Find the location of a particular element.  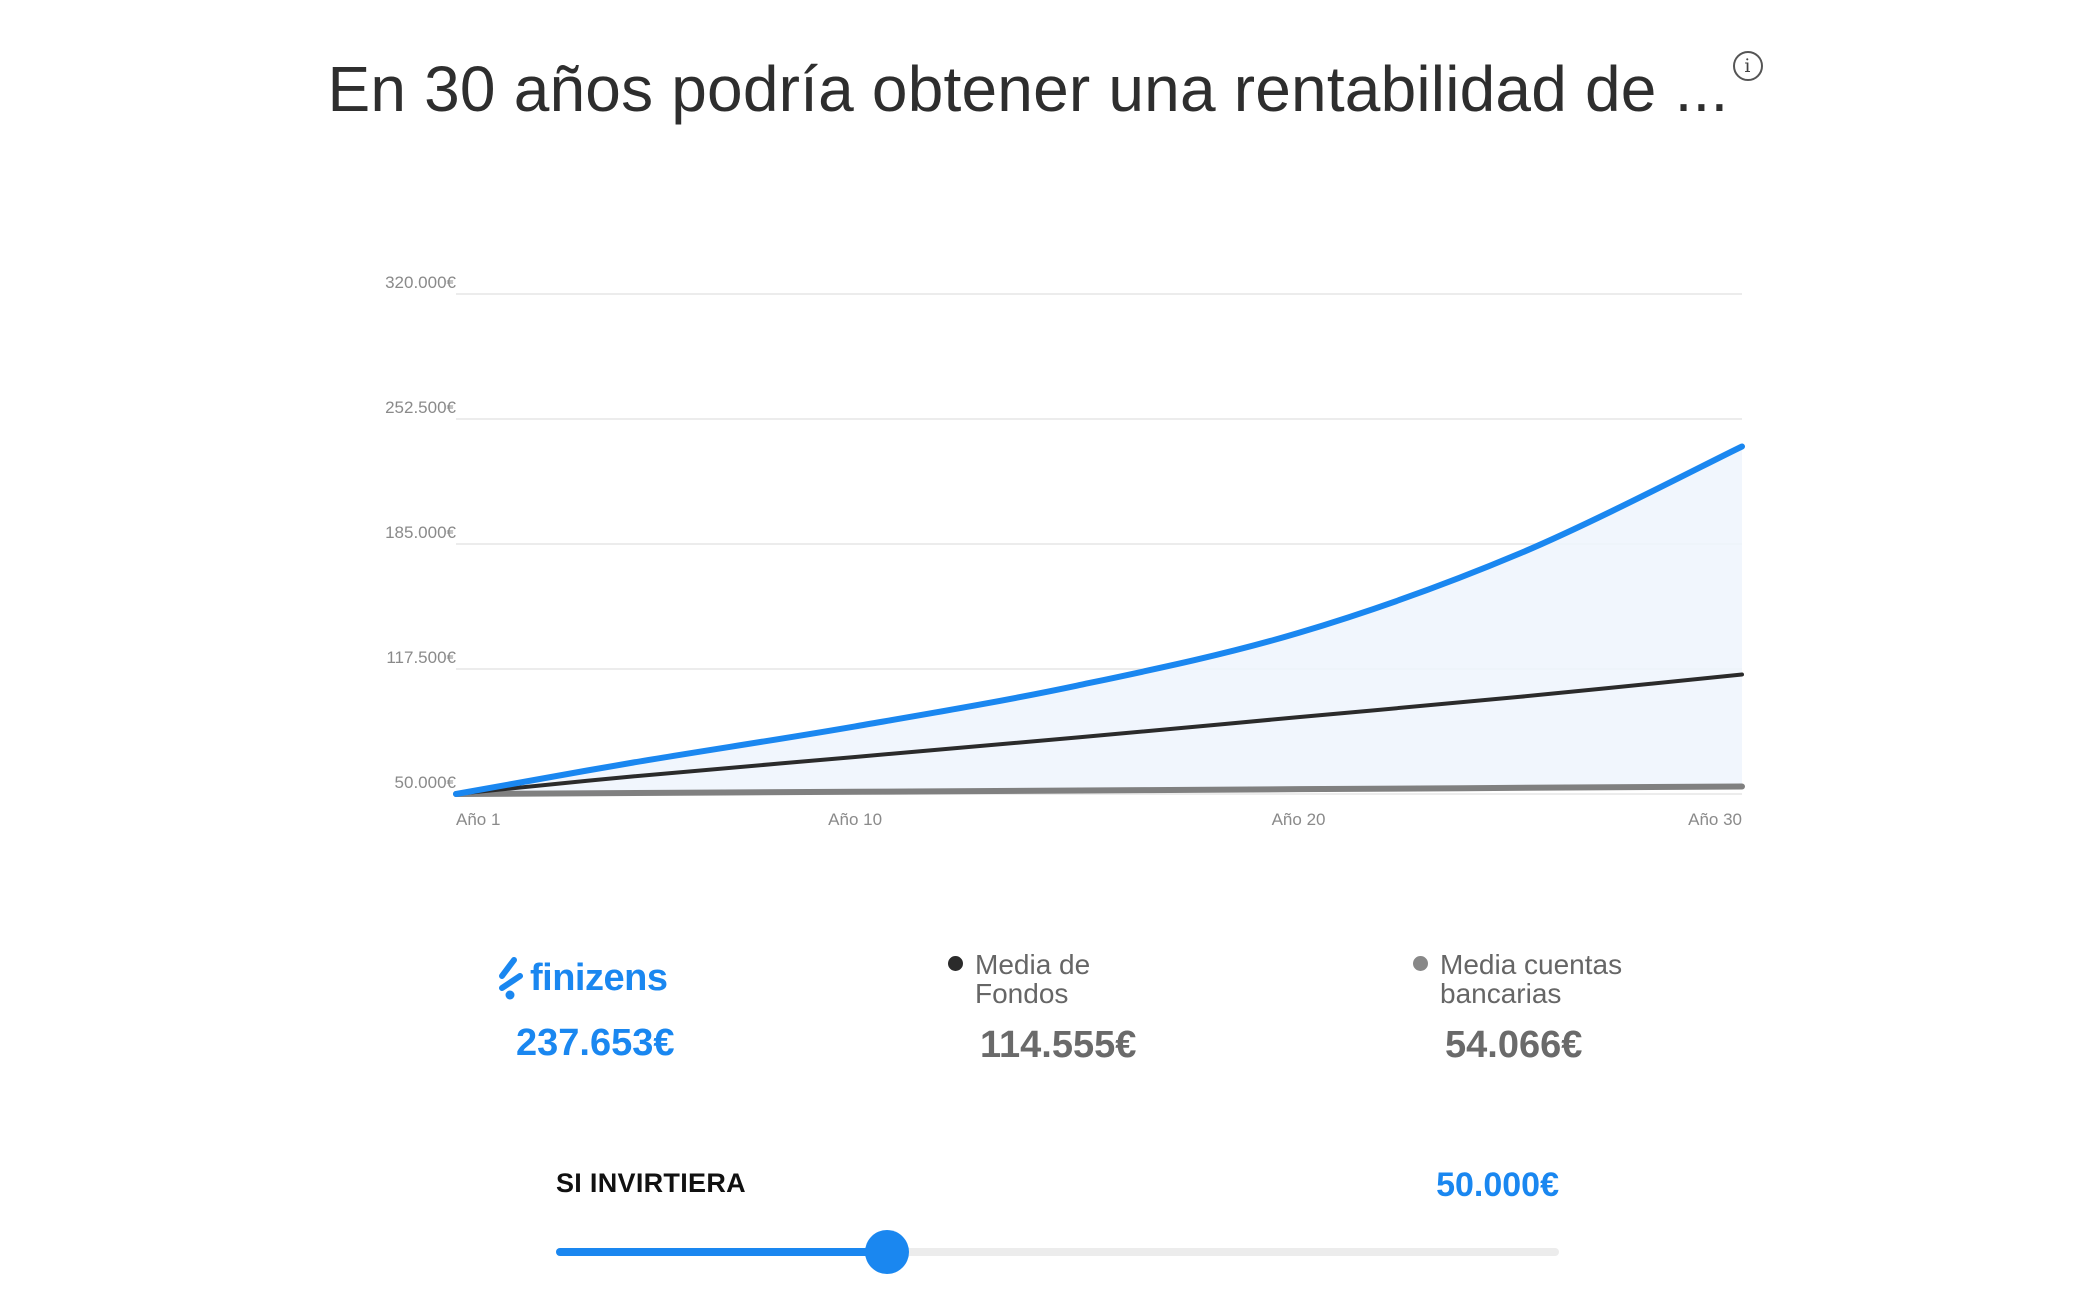

y-tick-label: 50.000€ is located at coordinates (426, 782).